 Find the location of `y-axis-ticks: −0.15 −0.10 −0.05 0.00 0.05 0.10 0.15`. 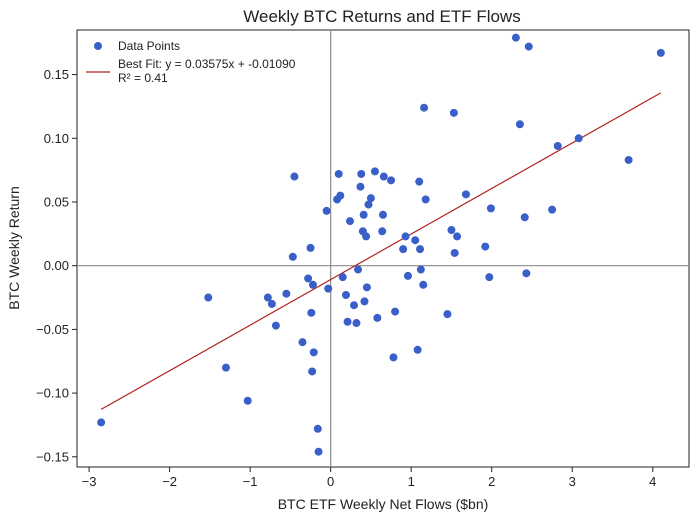

y-axis-ticks: −0.15 −0.10 −0.05 0.00 0.05 0.10 0.15 is located at coordinates (56, 265).